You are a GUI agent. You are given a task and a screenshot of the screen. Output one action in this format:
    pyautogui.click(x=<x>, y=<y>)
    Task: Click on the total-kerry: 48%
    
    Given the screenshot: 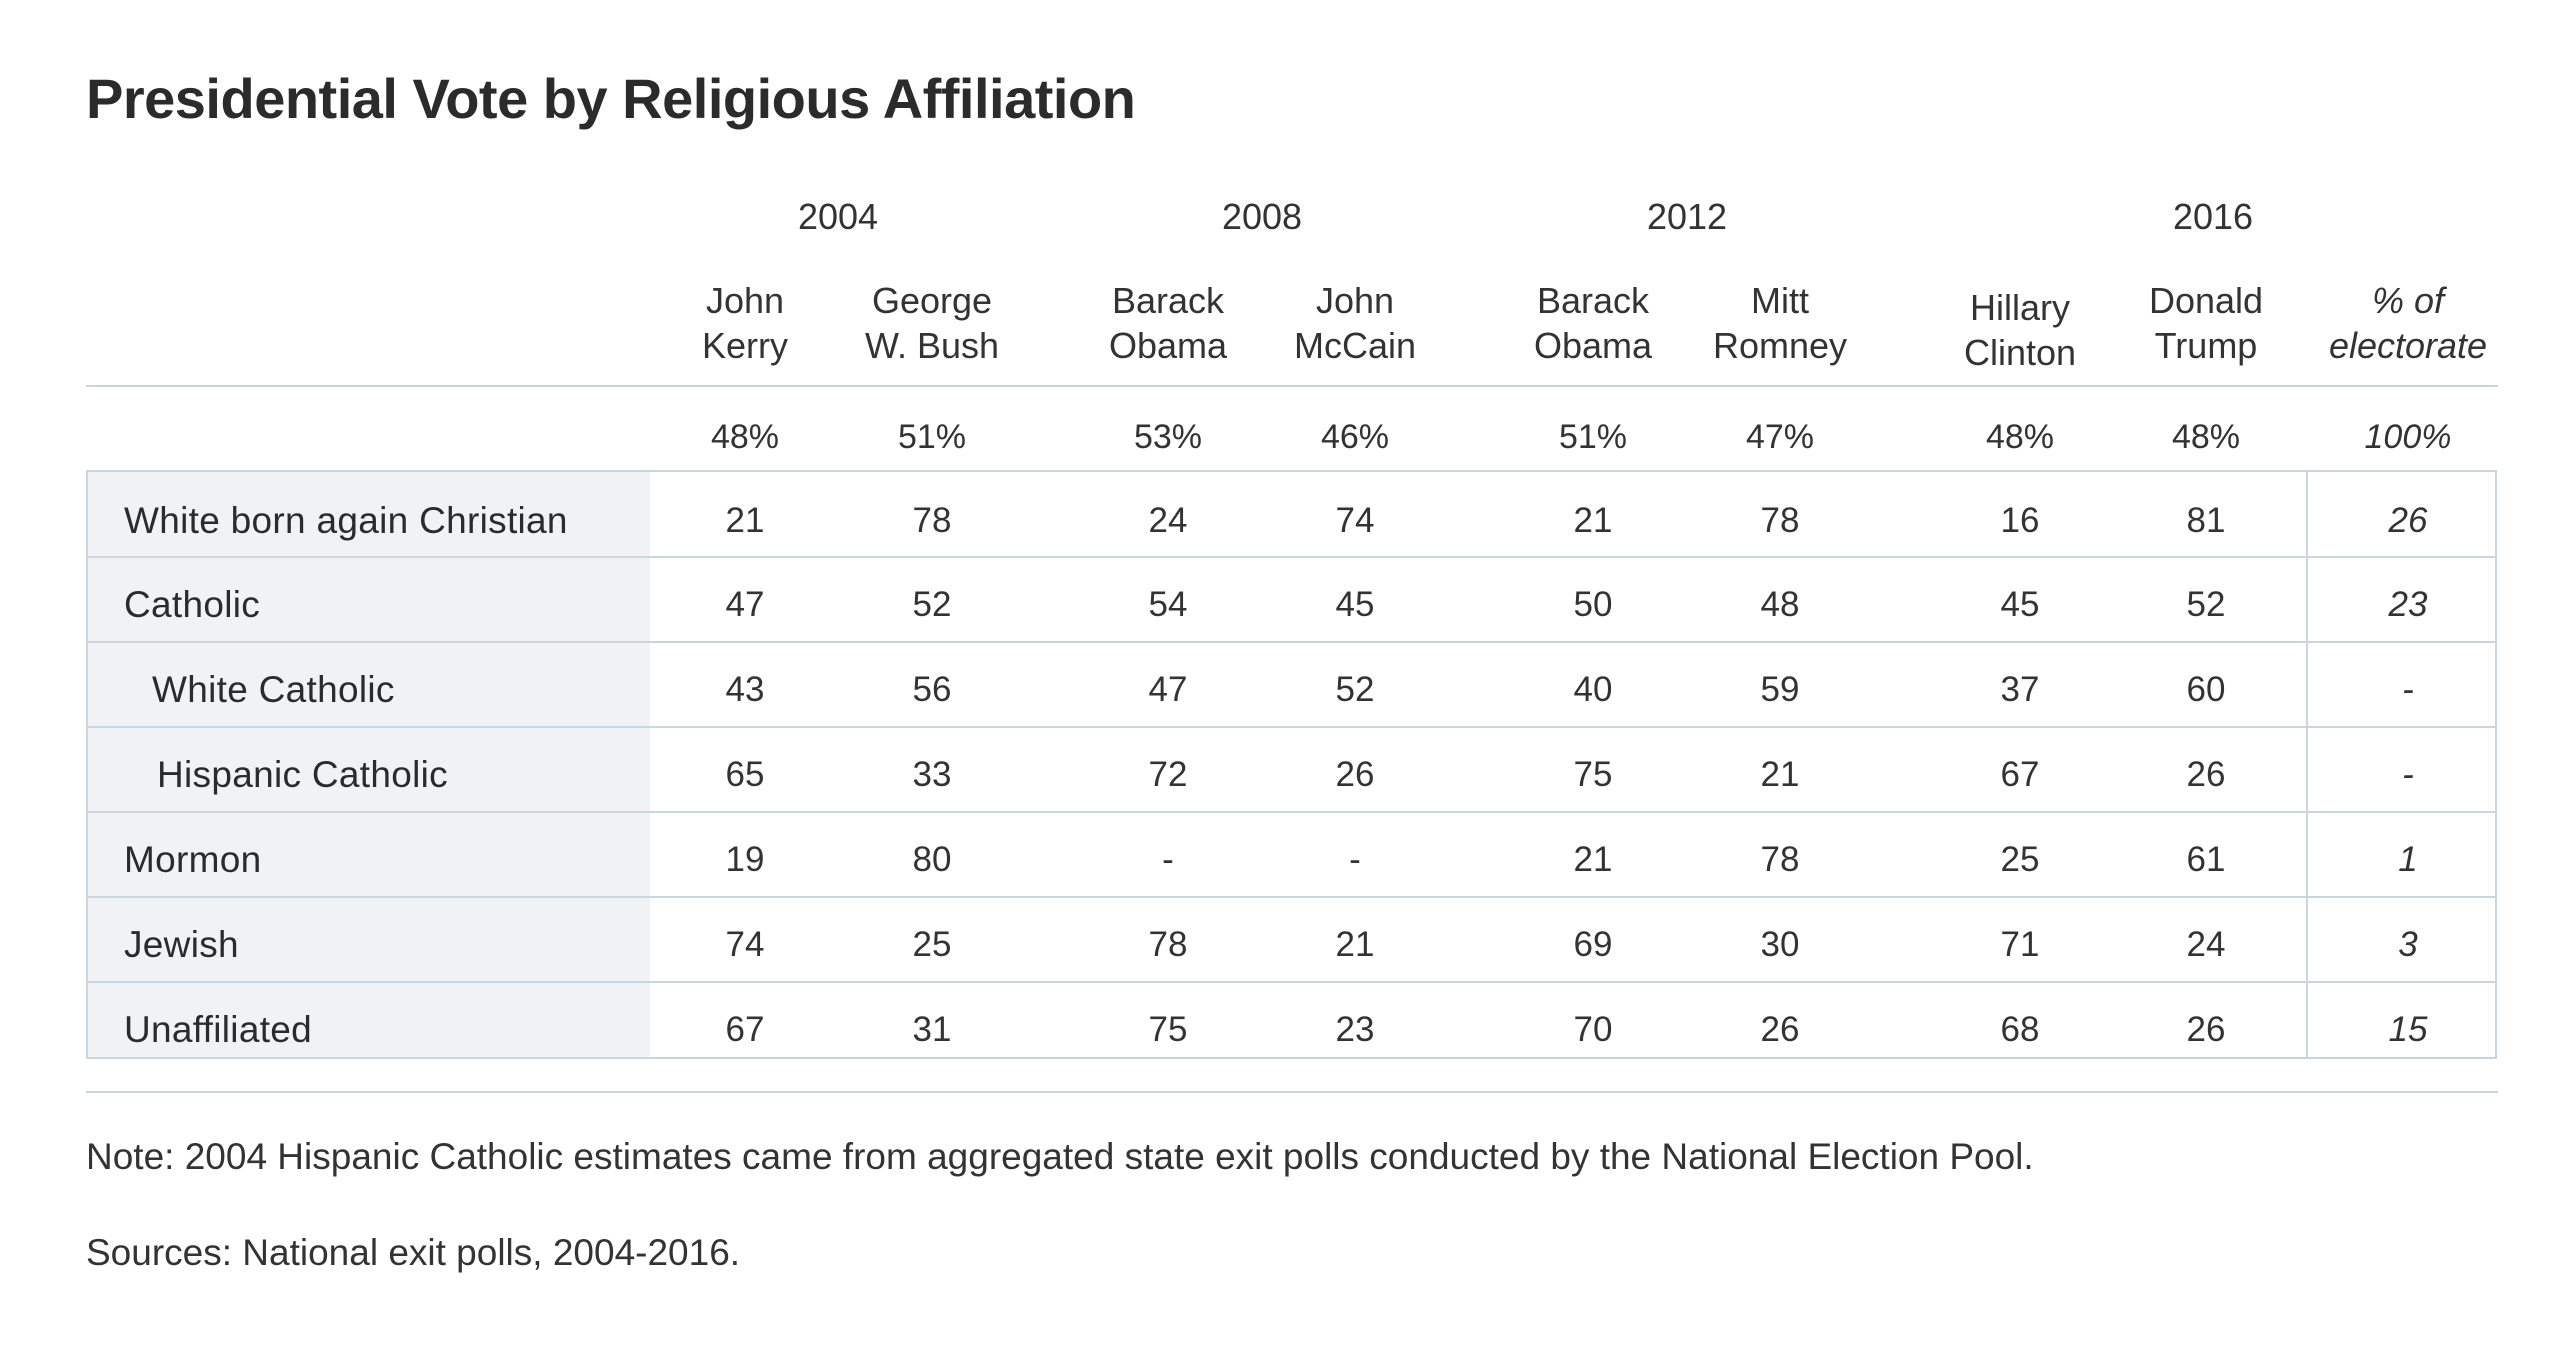 What is the action you would take?
    pyautogui.click(x=745, y=437)
    